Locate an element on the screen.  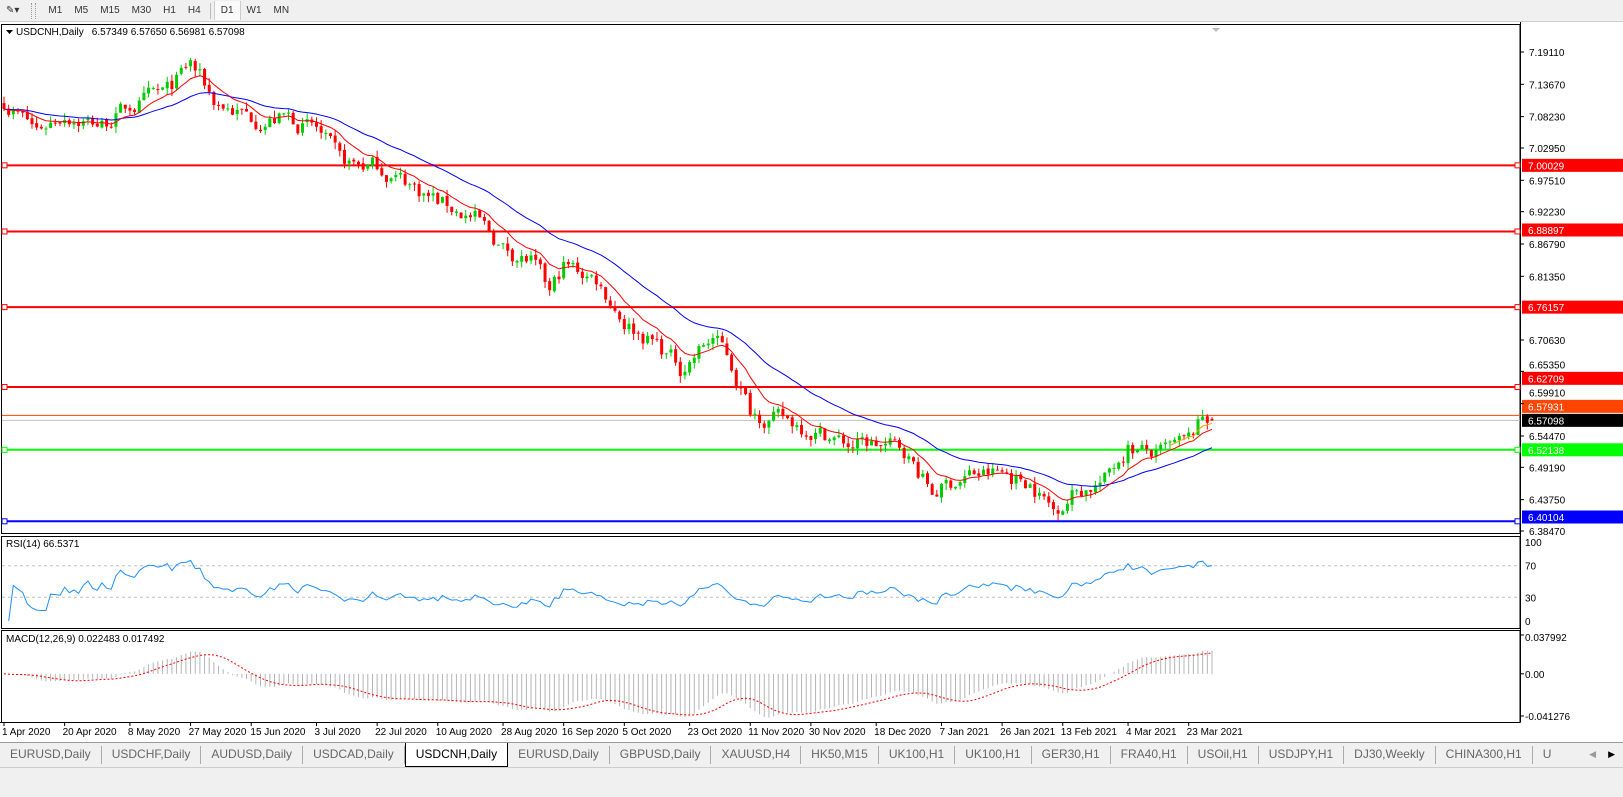
timeframe-w1-button: W1 is located at coordinates (254, 10).